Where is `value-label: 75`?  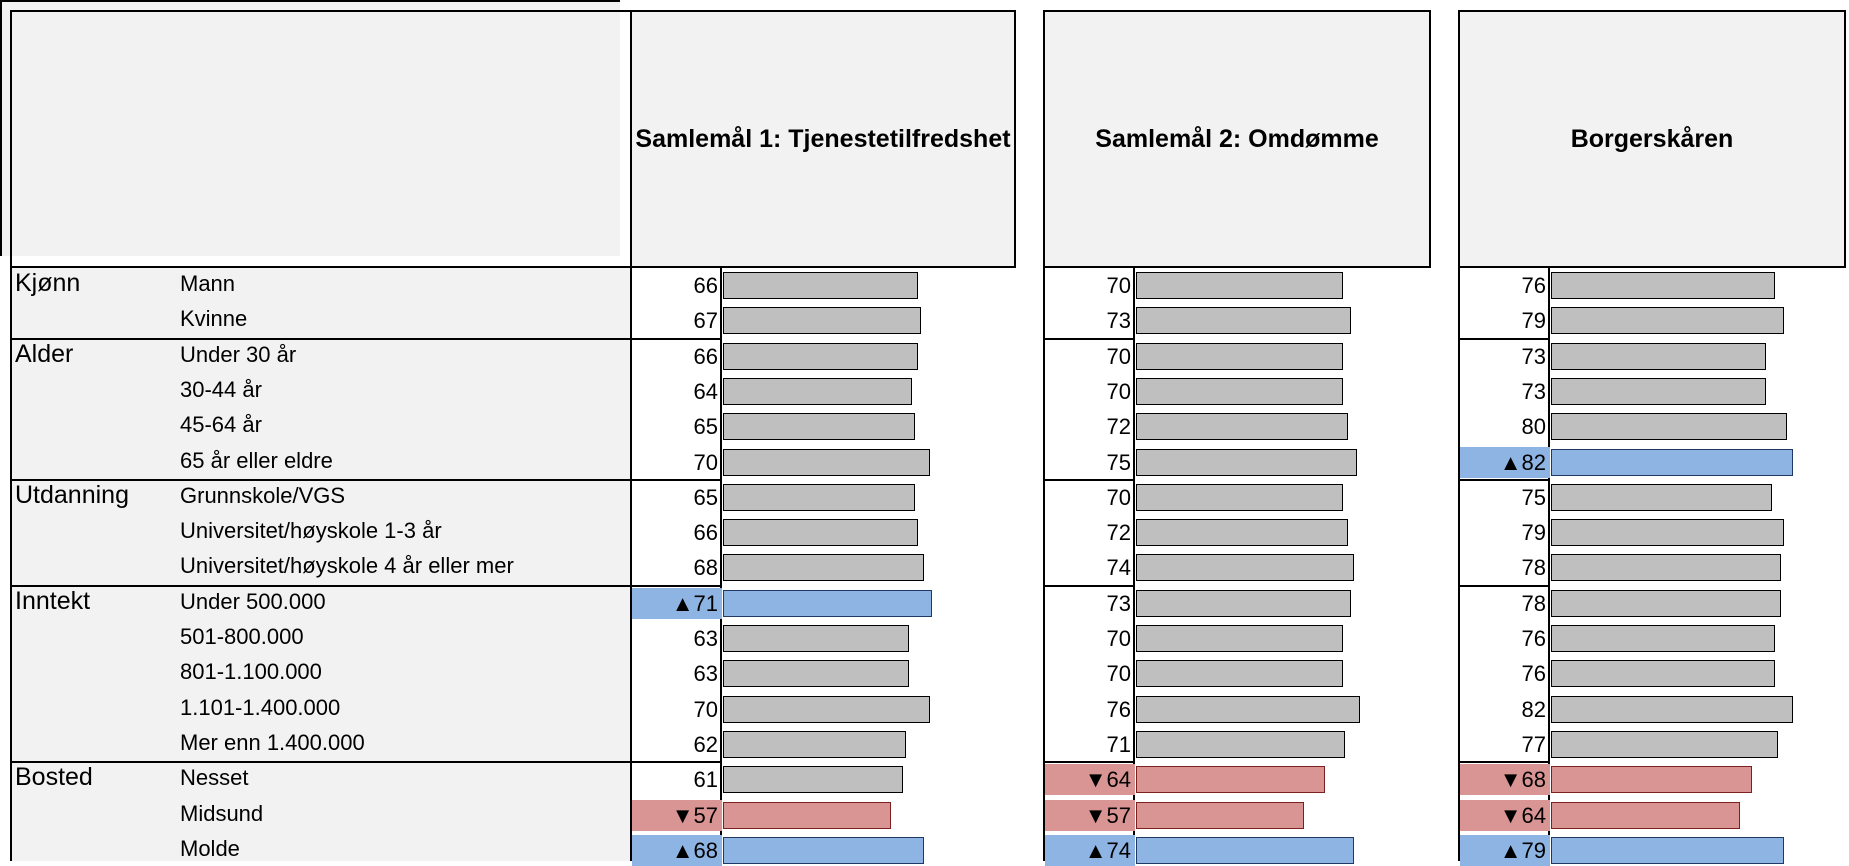
value-label: 75 is located at coordinates (1118, 462).